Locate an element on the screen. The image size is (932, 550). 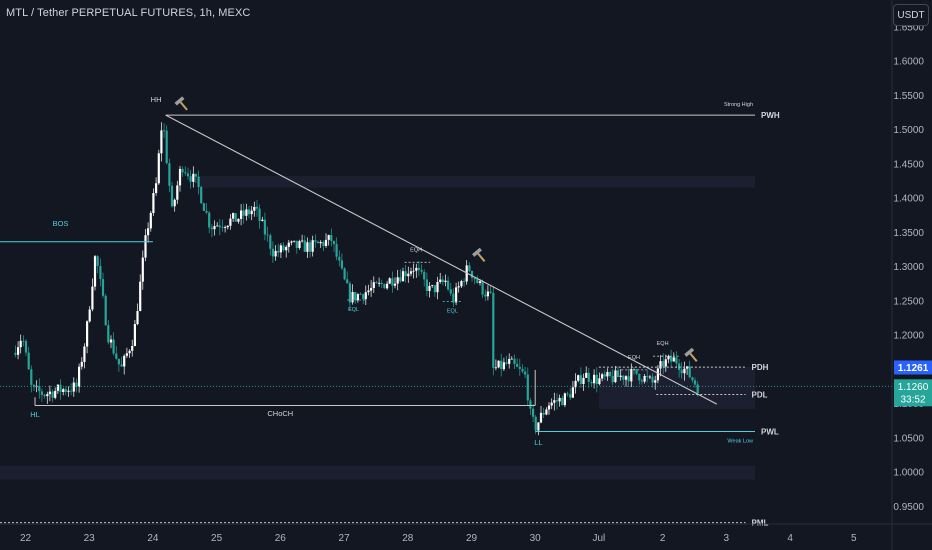
structure-label-eqh: EQH is located at coordinates (634, 358).